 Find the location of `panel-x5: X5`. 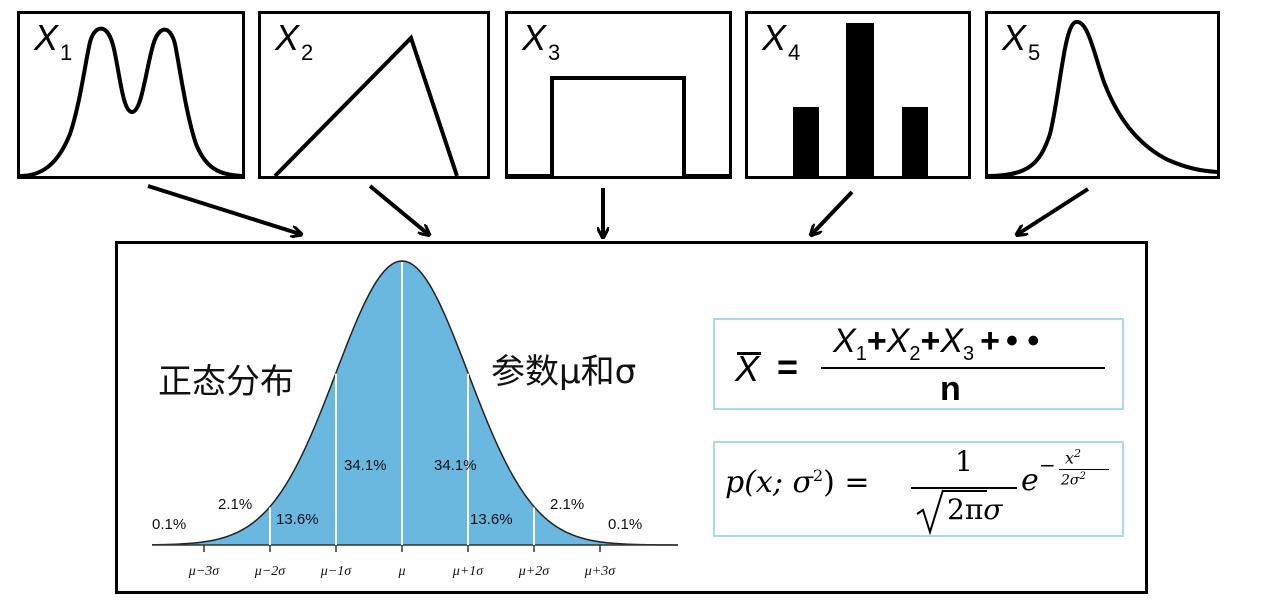

panel-x5: X5 is located at coordinates (1102, 95).